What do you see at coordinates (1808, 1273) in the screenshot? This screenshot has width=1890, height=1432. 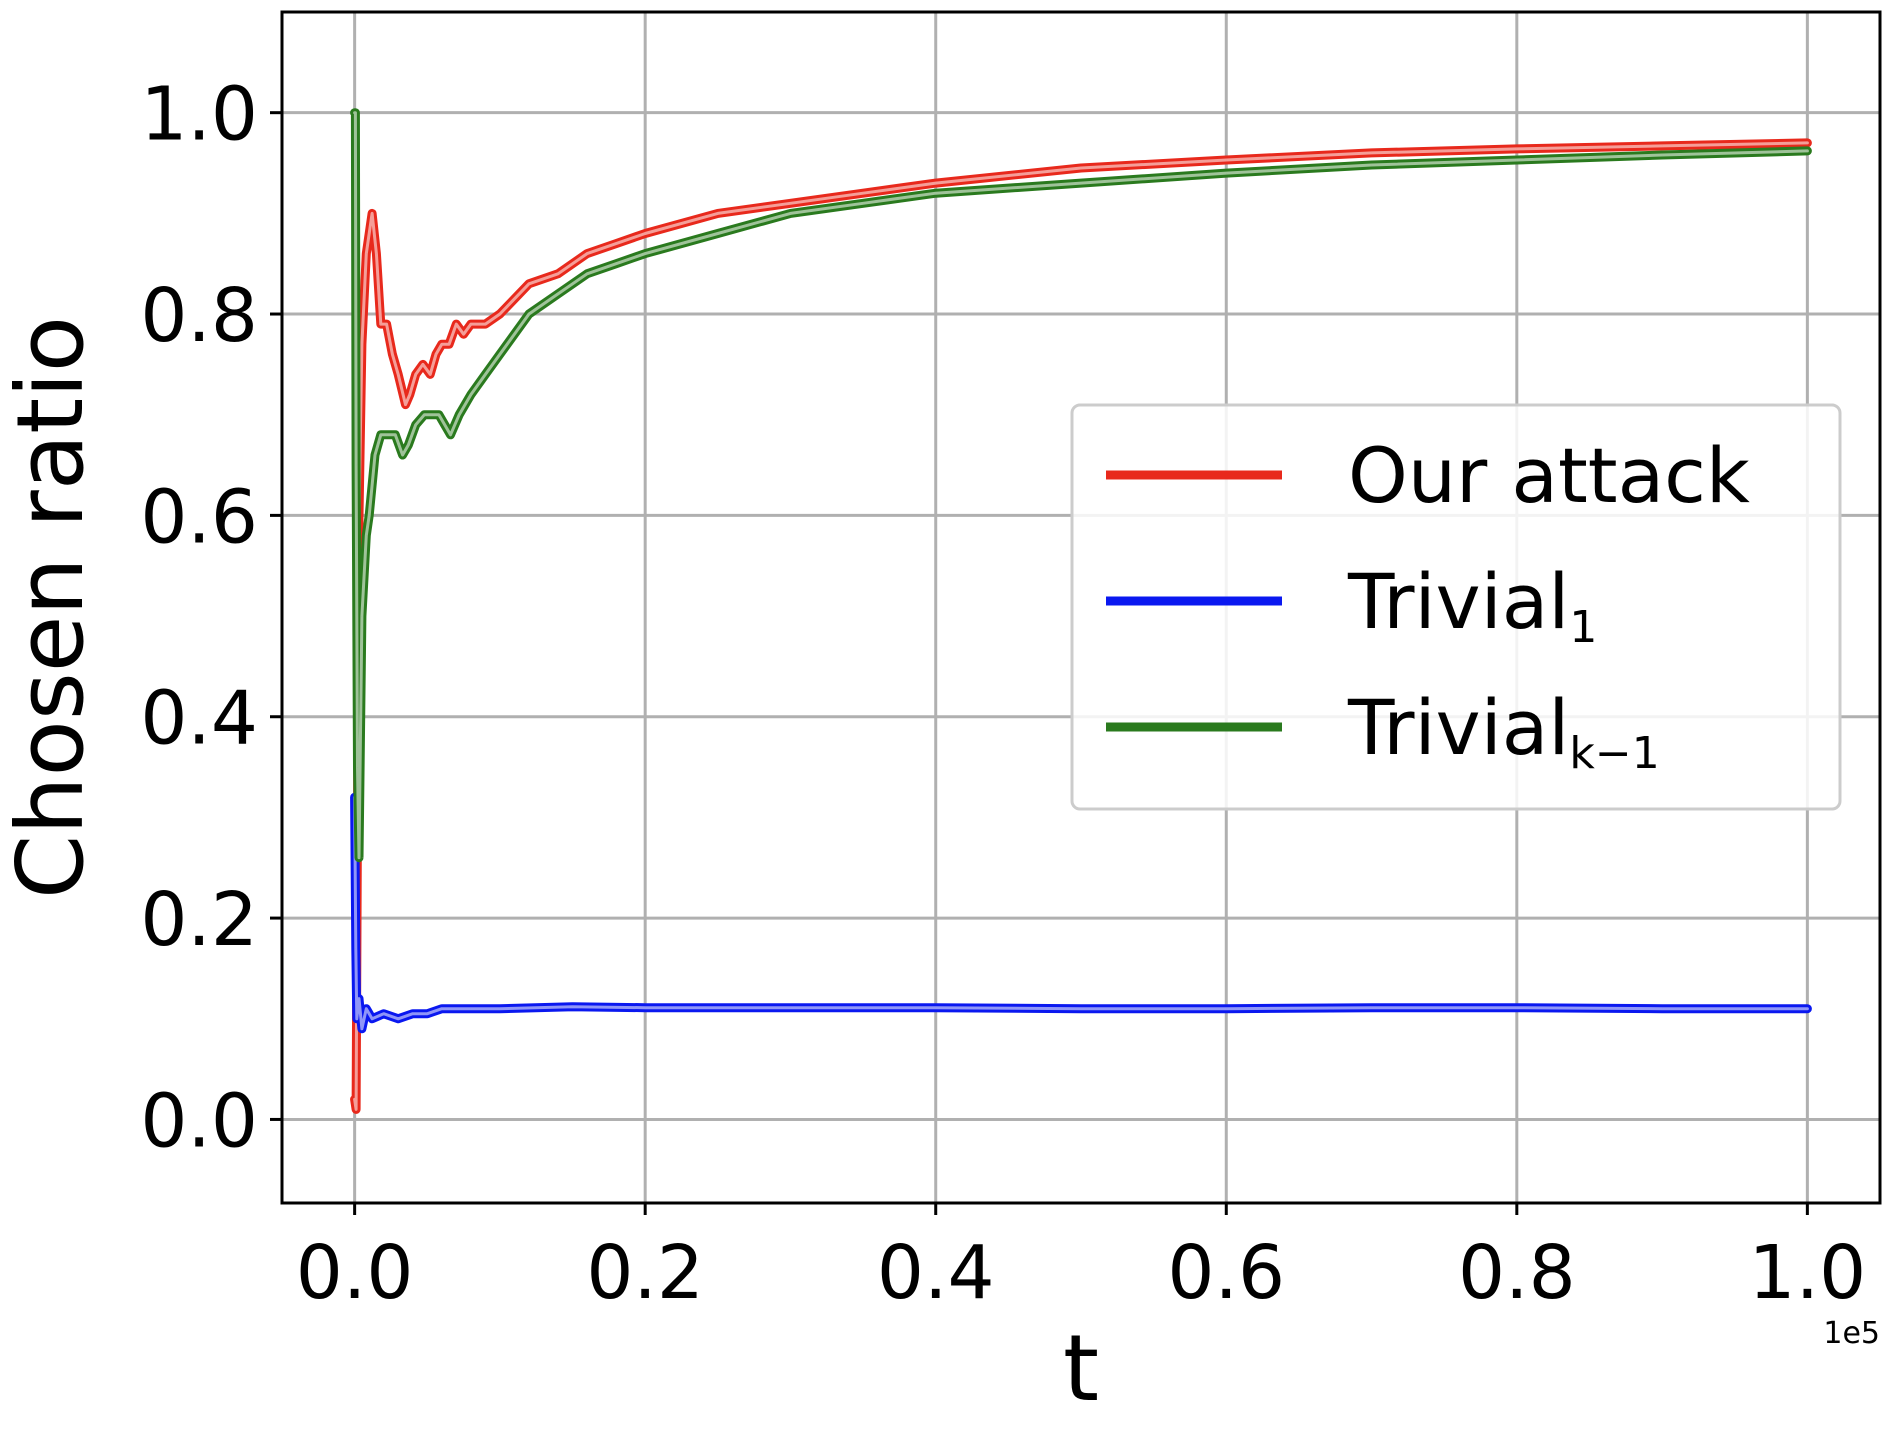 I see `x-tick-label: 1.0` at bounding box center [1808, 1273].